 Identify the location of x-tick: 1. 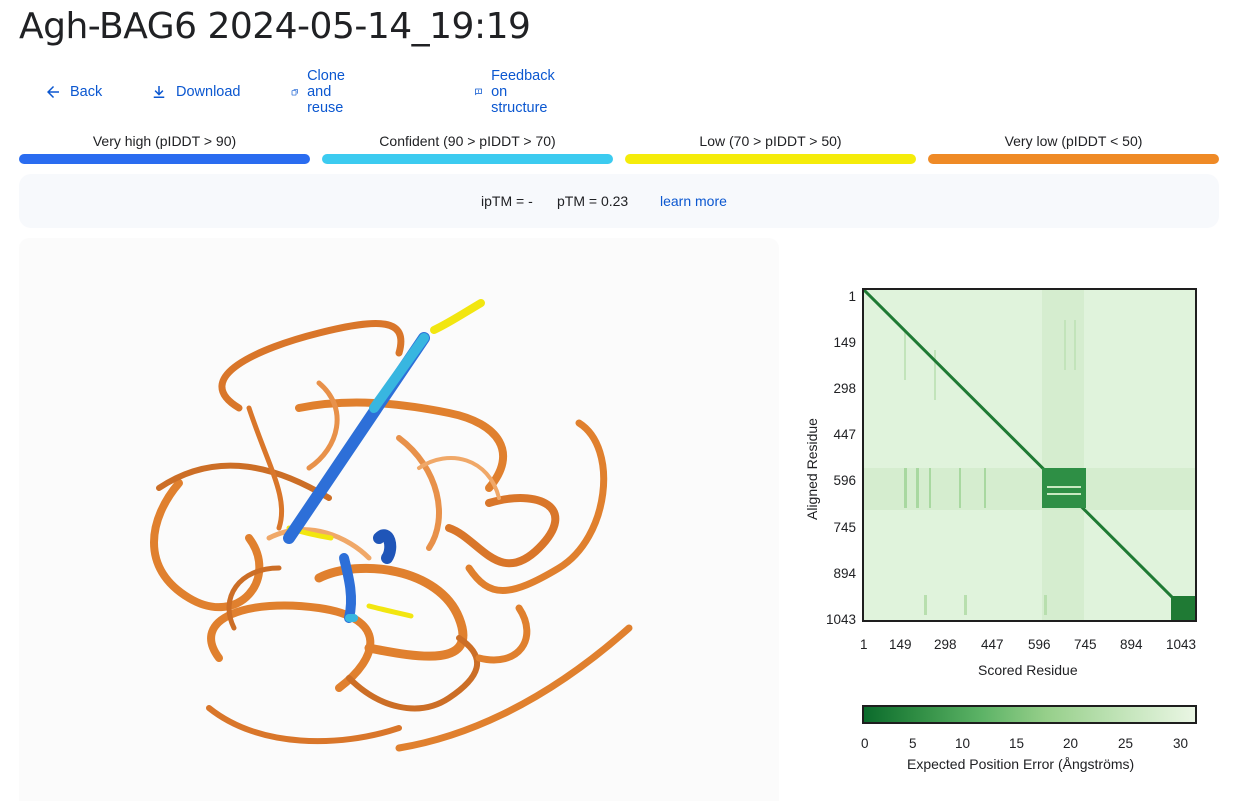
(864, 644).